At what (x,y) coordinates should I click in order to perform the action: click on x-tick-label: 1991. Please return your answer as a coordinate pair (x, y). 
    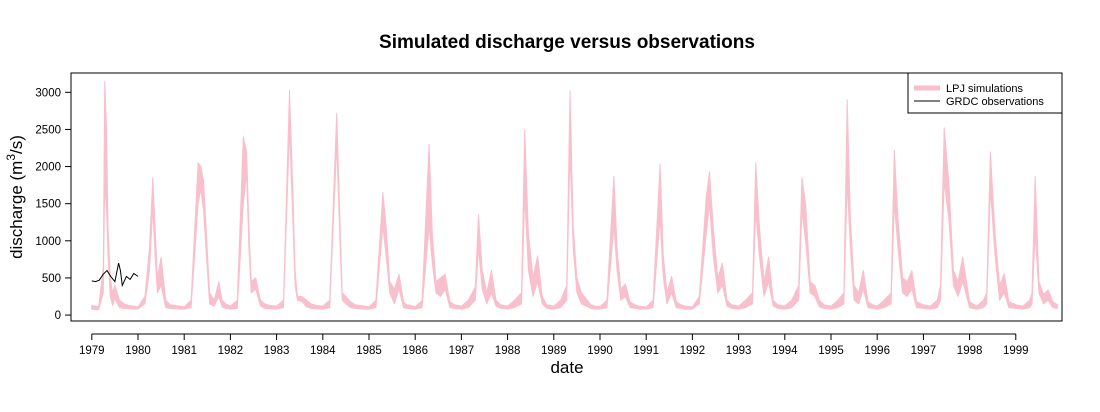
    Looking at the image, I should click on (646, 351).